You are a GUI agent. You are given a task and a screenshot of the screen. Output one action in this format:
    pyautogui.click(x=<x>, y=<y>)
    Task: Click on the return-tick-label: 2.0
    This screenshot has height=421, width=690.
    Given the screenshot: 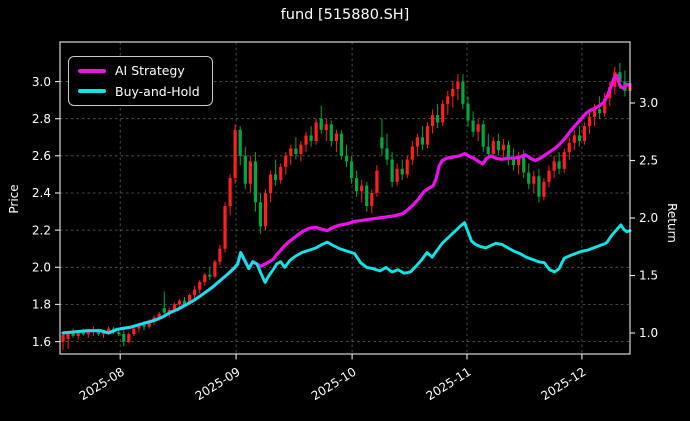 What is the action you would take?
    pyautogui.click(x=648, y=218)
    